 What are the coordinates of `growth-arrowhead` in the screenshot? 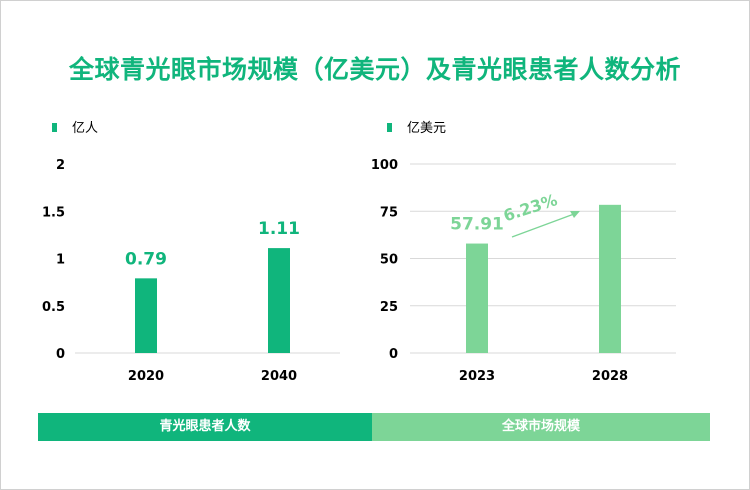 It's located at (575, 214).